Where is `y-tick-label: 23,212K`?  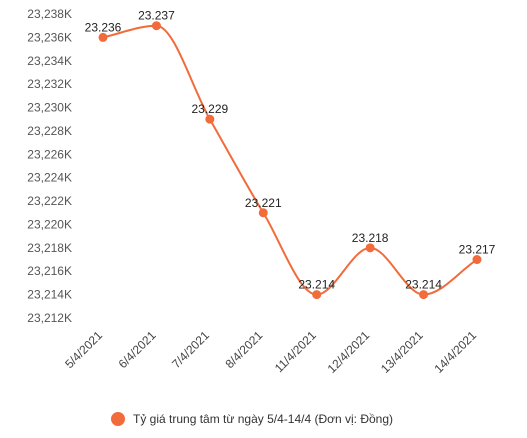 y-tick-label: 23,212K is located at coordinates (49, 318).